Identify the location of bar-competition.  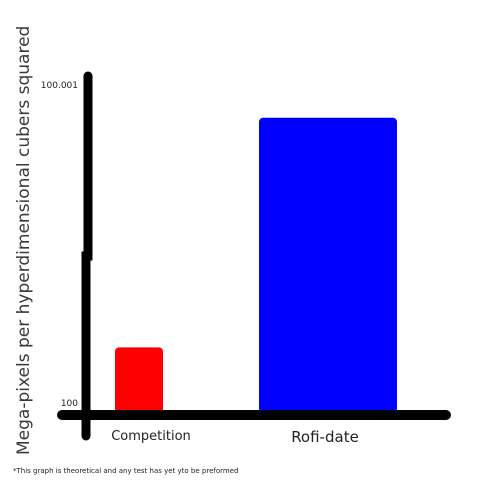
(139, 380).